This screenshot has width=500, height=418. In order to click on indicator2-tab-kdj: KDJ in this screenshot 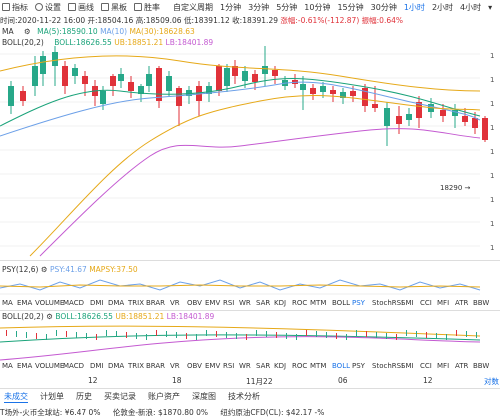, I will do `click(280, 366)`.